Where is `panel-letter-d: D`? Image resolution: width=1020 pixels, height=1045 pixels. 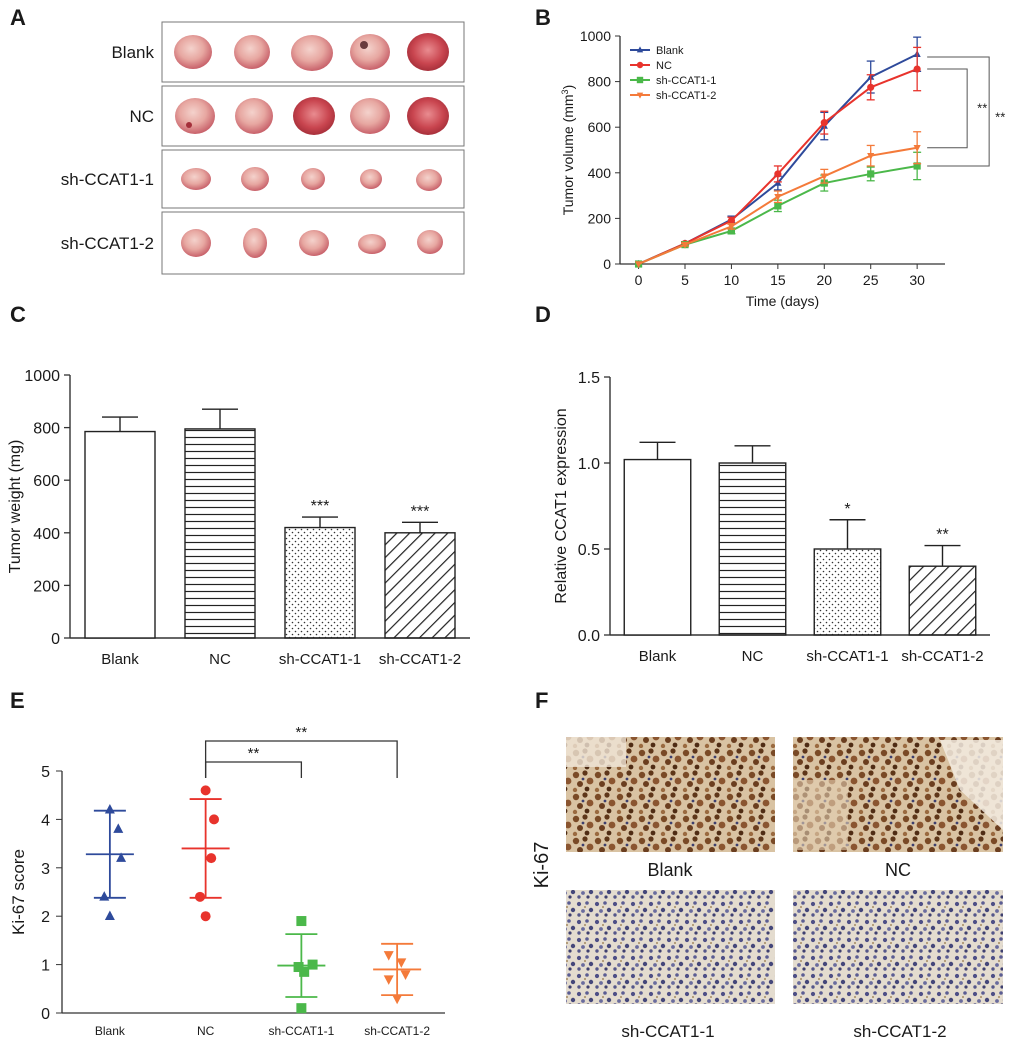 panel-letter-d: D is located at coordinates (543, 314).